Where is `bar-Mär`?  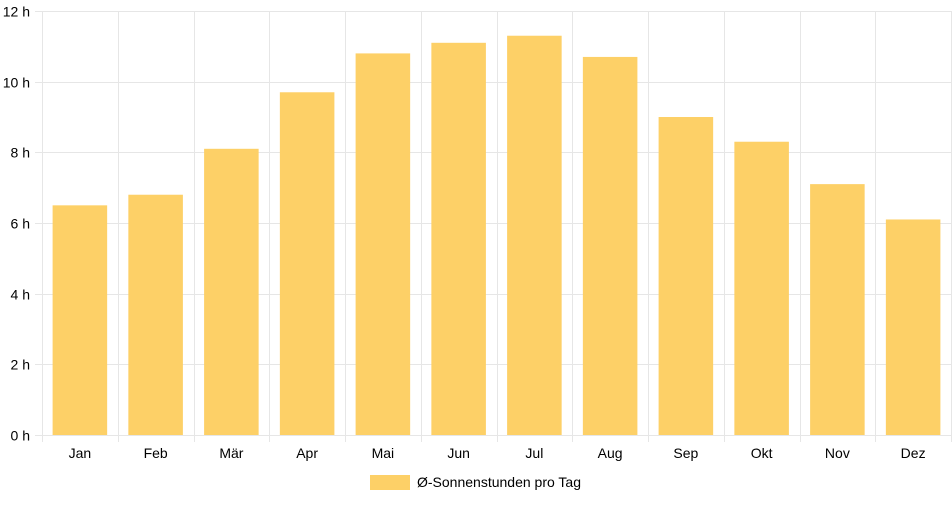 bar-Mär is located at coordinates (231, 292).